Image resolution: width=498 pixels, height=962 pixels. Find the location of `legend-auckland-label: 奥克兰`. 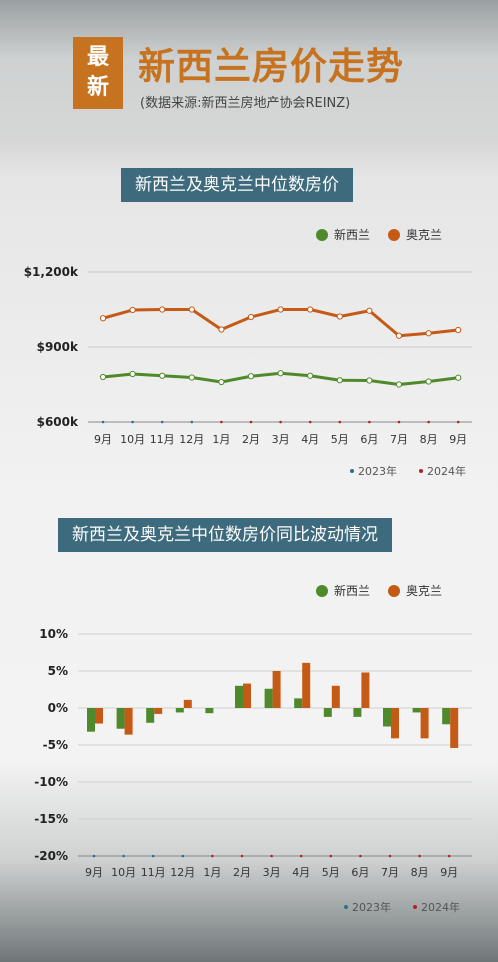

legend-auckland-label: 奥克兰 is located at coordinates (424, 235).